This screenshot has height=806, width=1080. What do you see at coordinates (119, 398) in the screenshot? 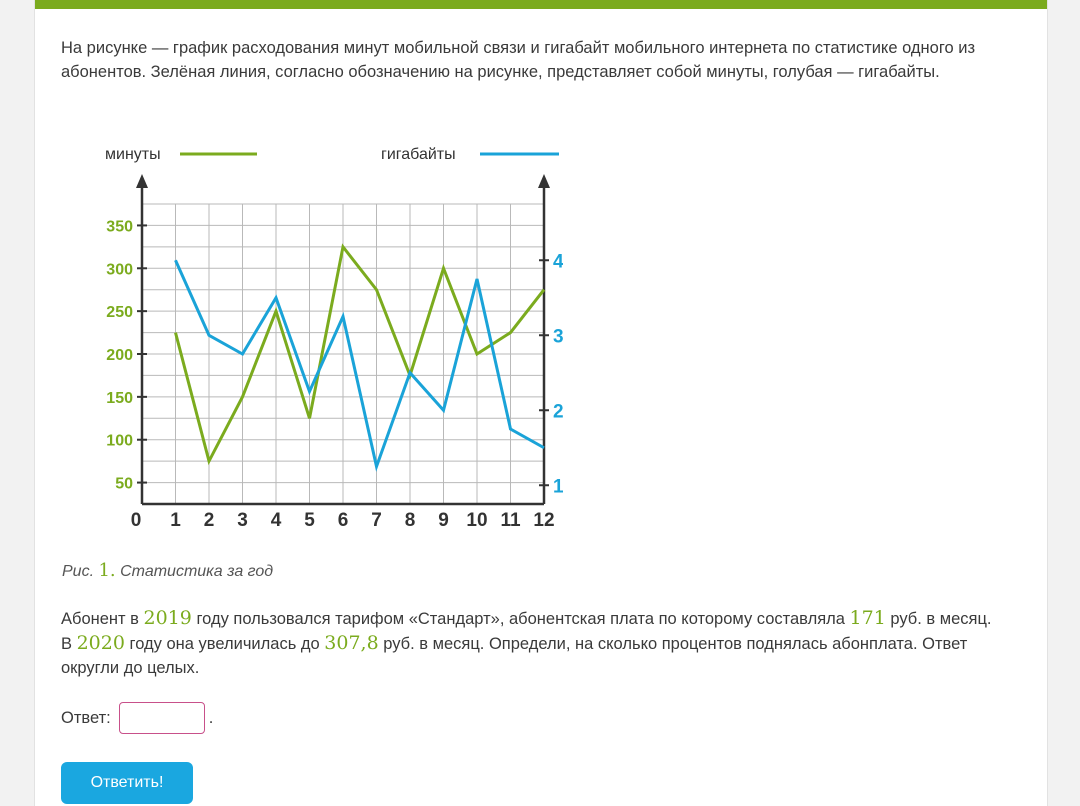
I see `left-tick-label: 150` at bounding box center [119, 398].